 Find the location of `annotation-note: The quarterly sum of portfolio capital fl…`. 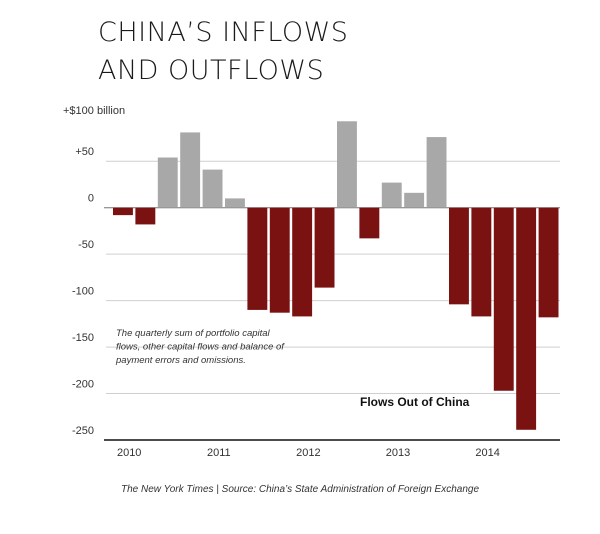

annotation-note: The quarterly sum of portfolio capital fl… is located at coordinates (200, 347).